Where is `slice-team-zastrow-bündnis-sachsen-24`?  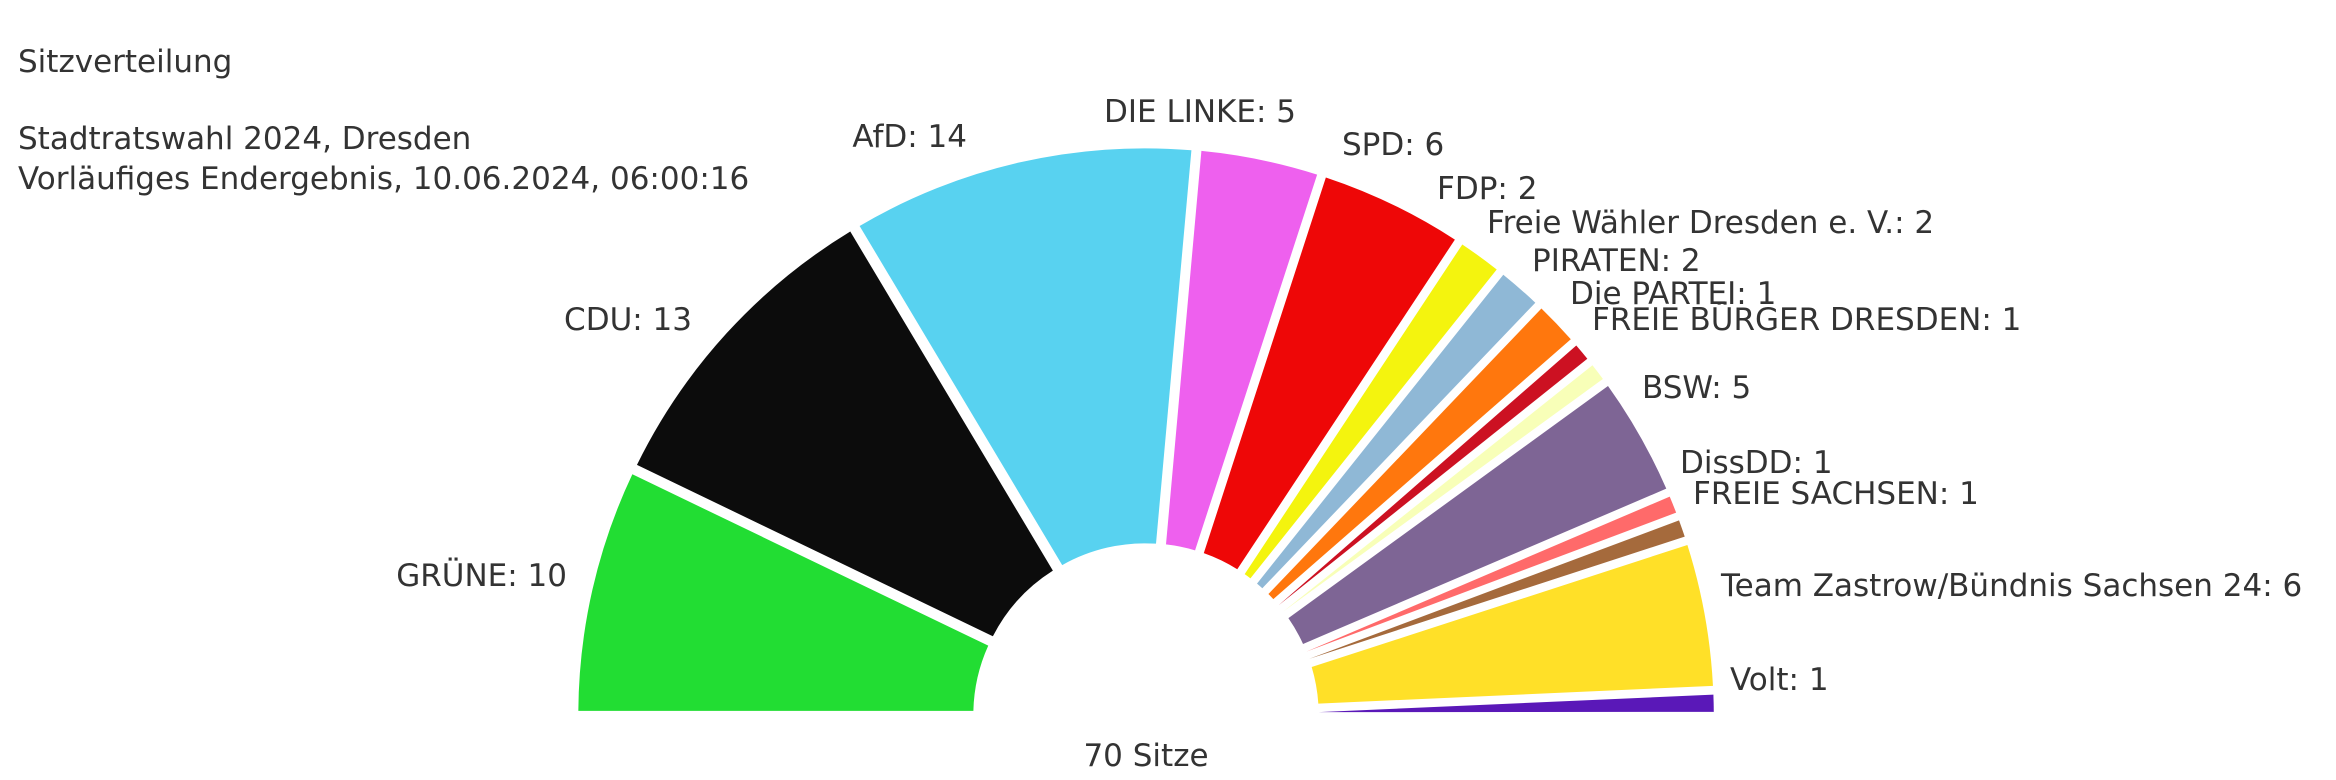 slice-team-zastrow-bündnis-sachsen-24 is located at coordinates (1512, 624).